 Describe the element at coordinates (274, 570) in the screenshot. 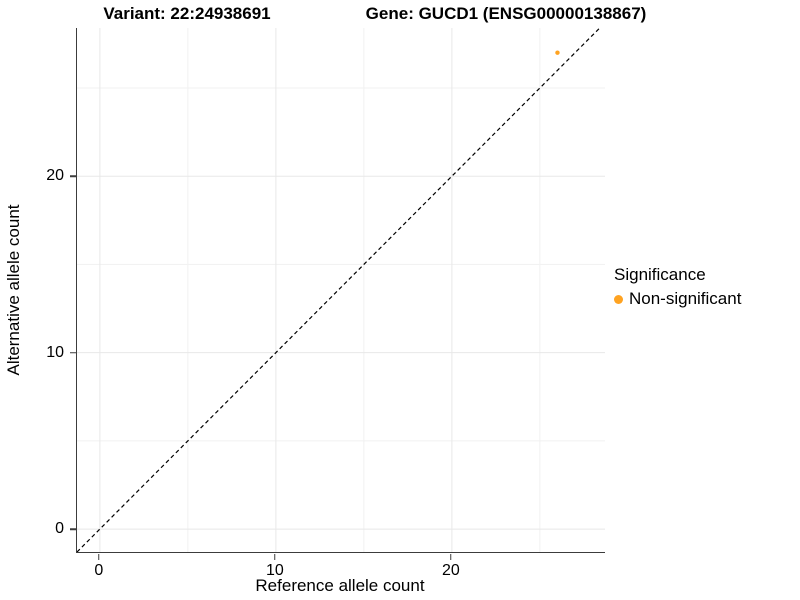

I see `x-tick-label: 10` at that location.